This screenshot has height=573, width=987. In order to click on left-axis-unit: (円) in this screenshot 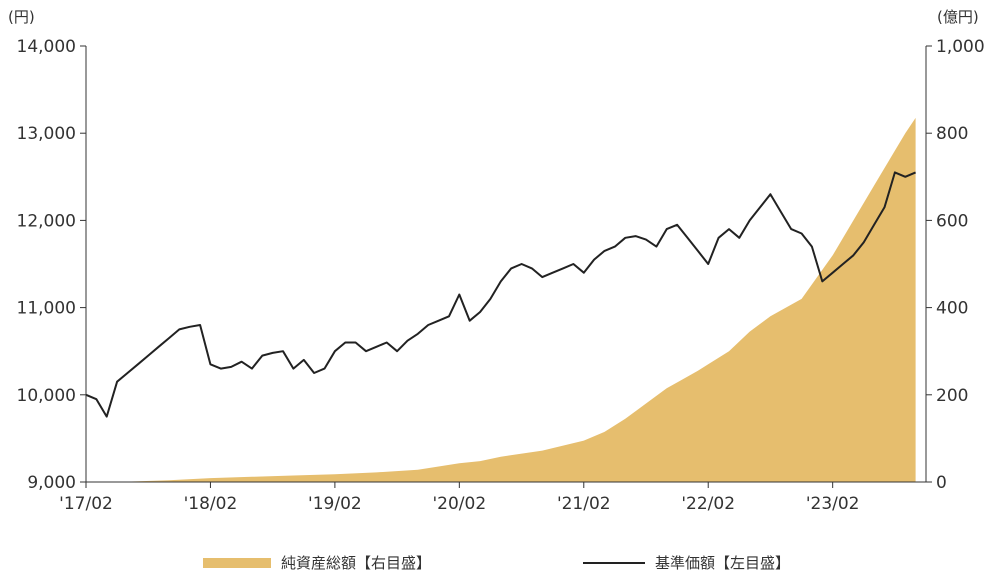, I will do `click(21, 17)`.